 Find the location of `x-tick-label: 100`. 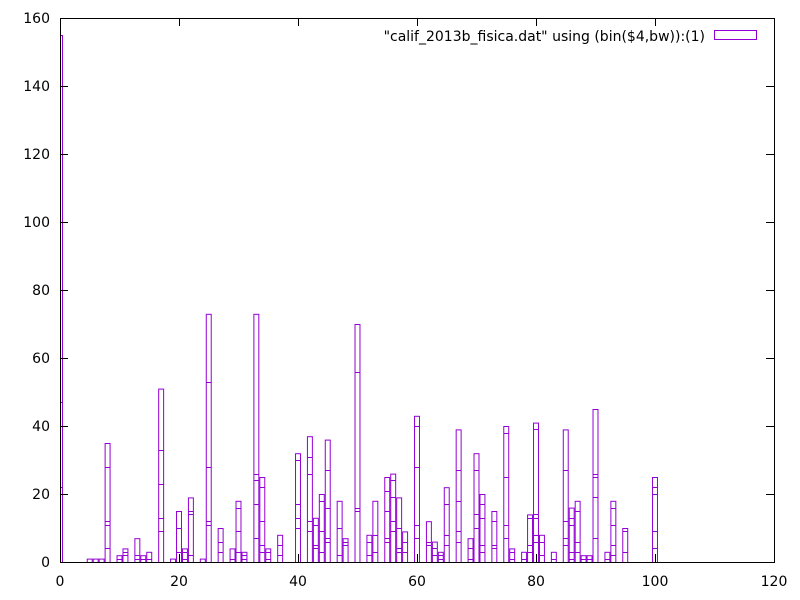

x-tick-label: 100 is located at coordinates (655, 582).